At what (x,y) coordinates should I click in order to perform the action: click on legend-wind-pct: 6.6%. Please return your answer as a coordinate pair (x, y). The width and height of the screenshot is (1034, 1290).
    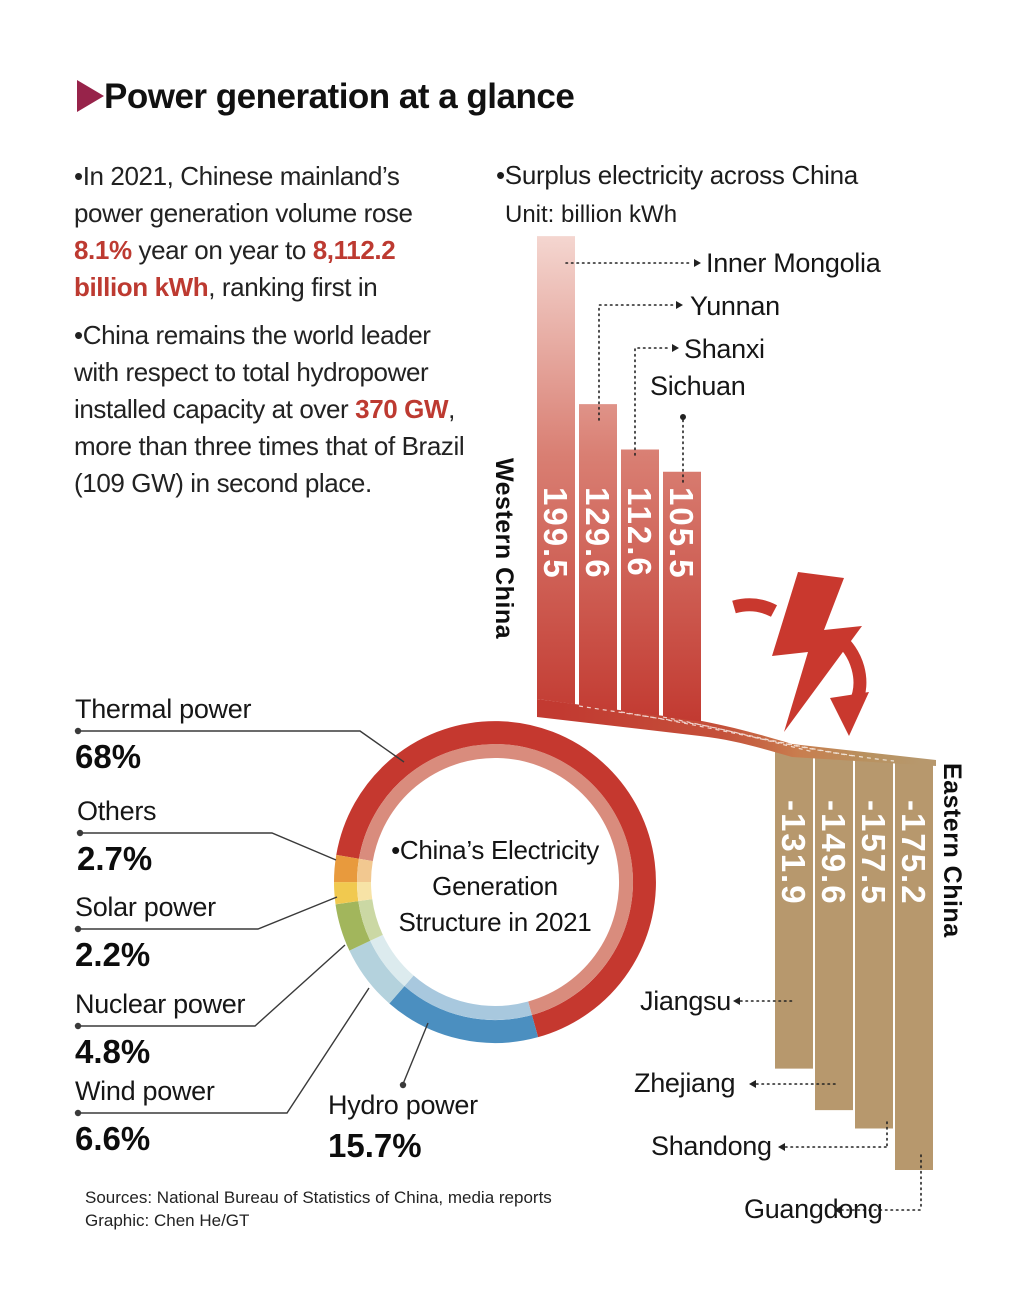
    Looking at the image, I should click on (113, 1138).